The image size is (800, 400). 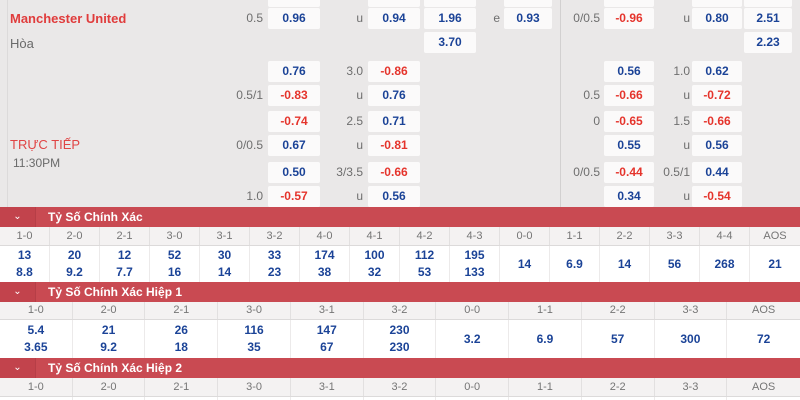 What do you see at coordinates (717, 196) in the screenshot?
I see `odds-box: -0.54` at bounding box center [717, 196].